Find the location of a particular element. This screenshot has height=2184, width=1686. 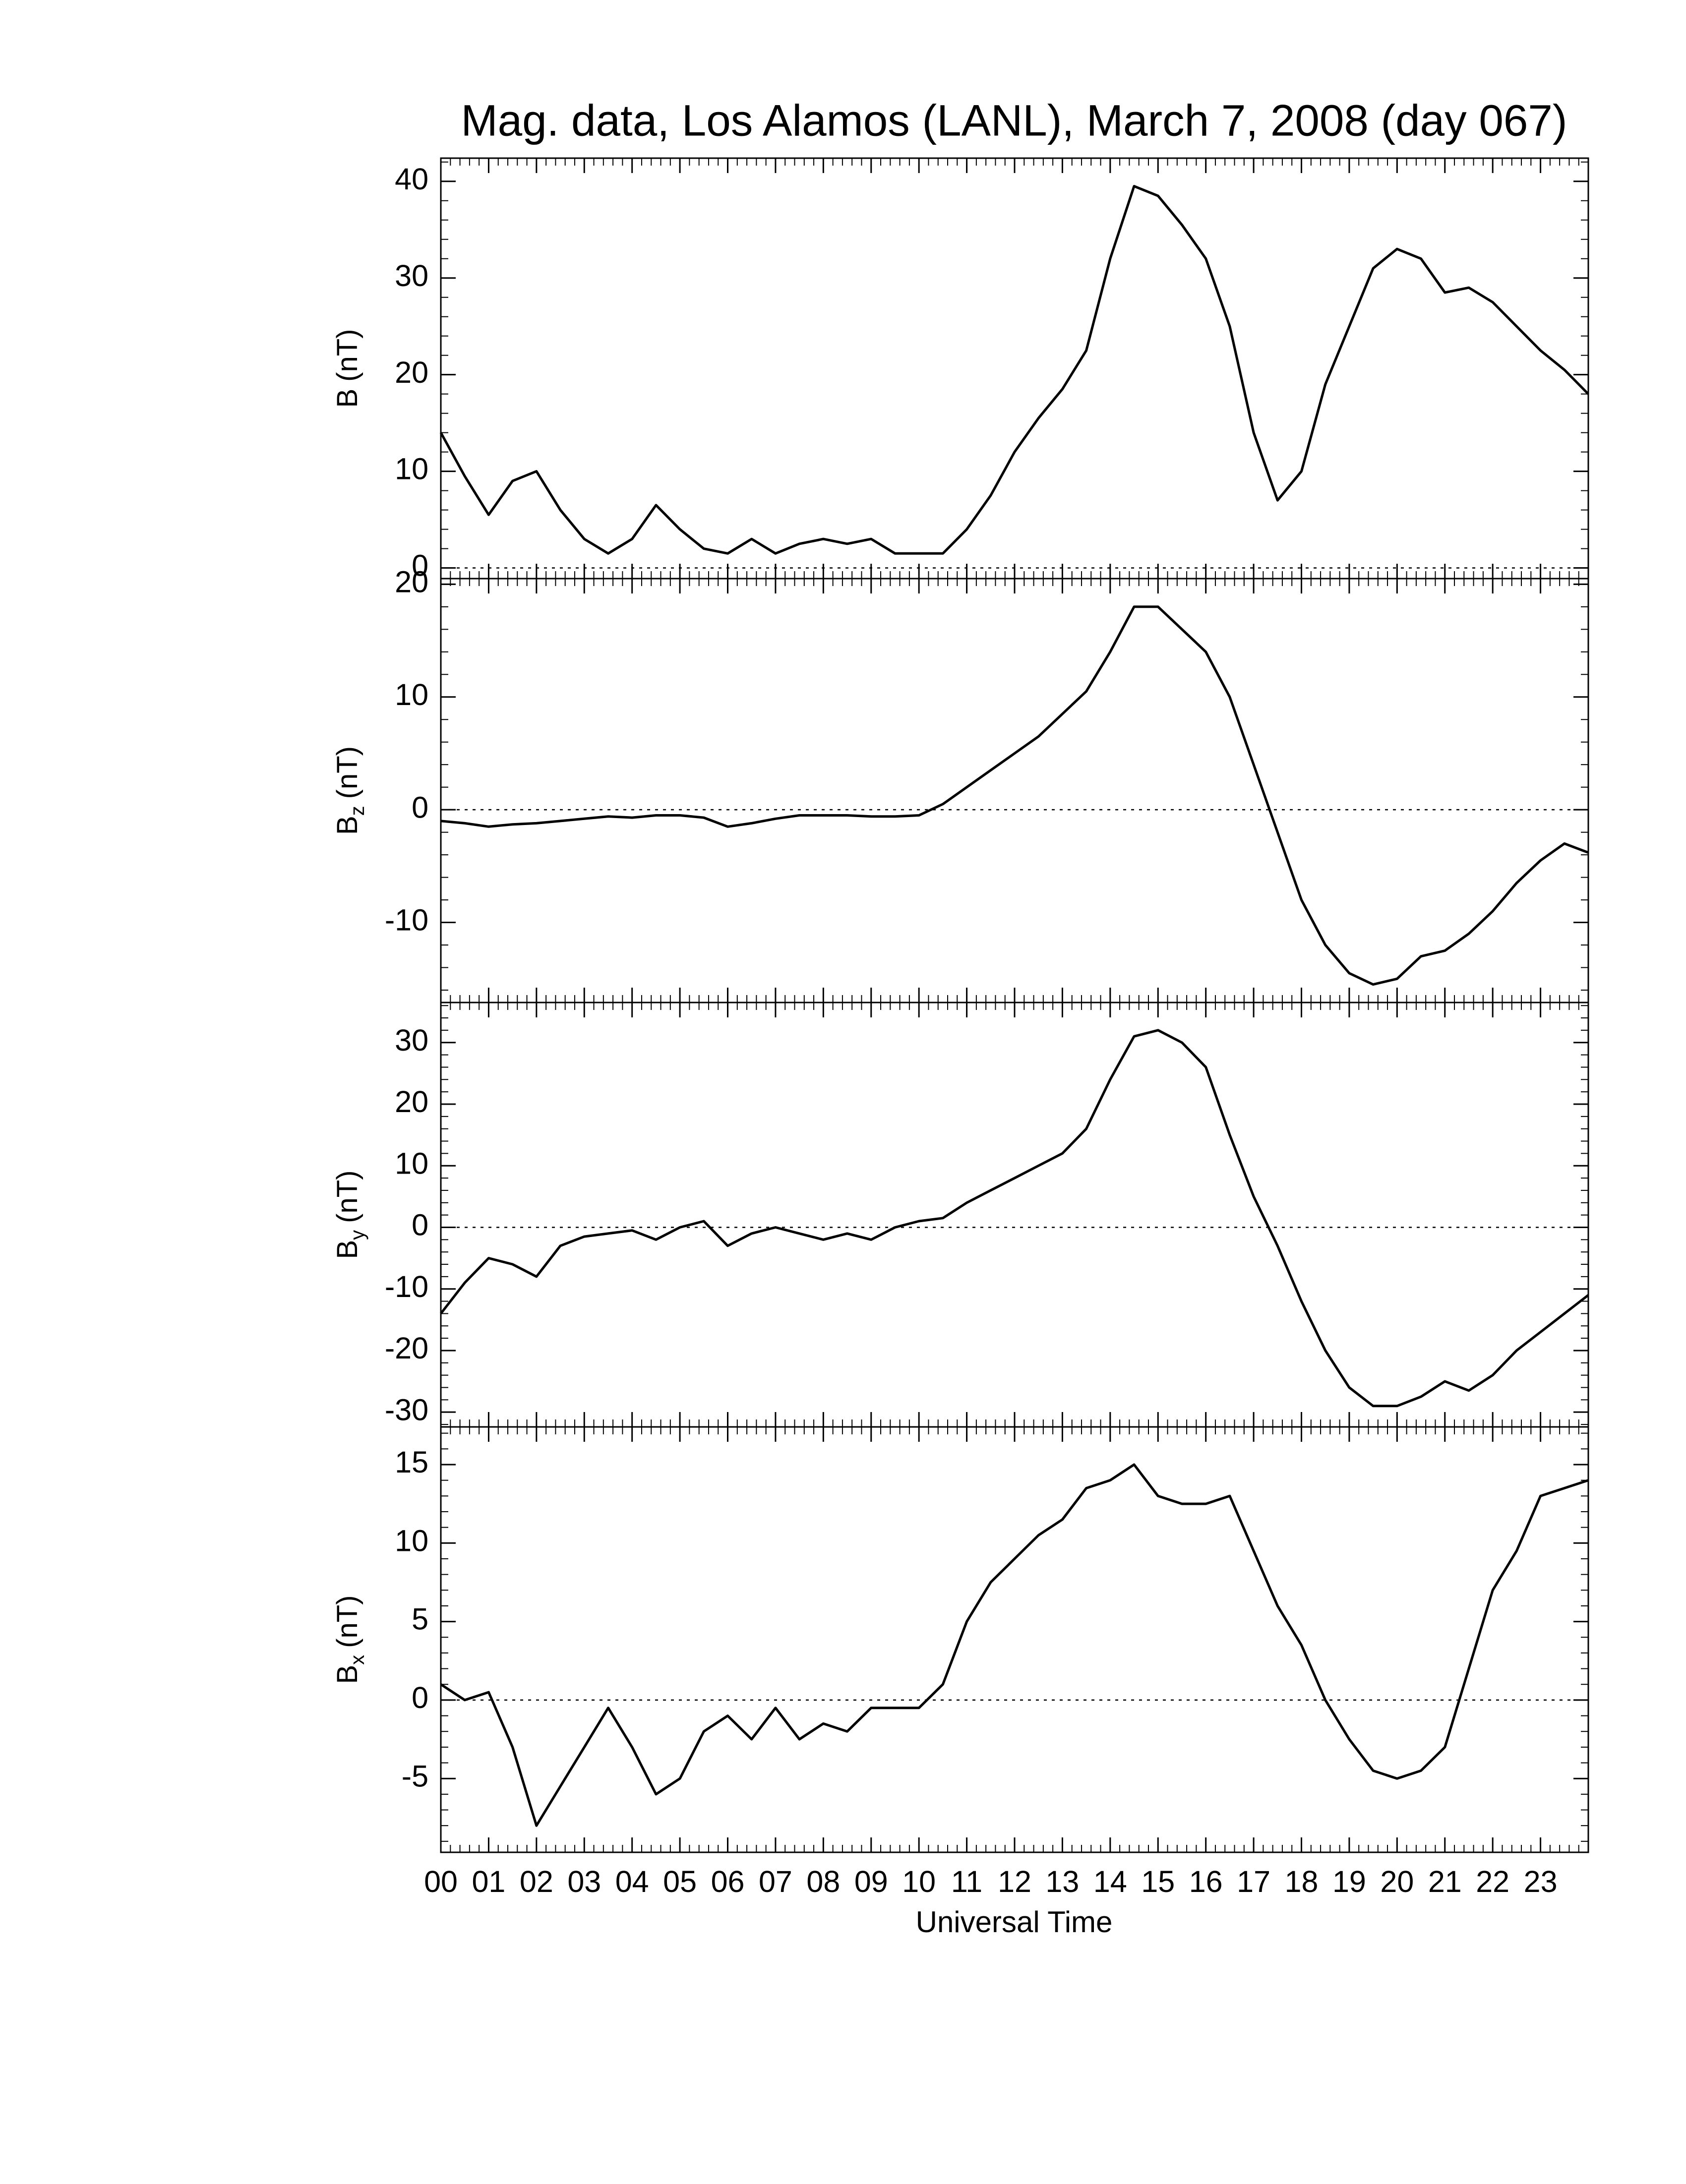

x-tick-label: 18 is located at coordinates (1302, 1881).